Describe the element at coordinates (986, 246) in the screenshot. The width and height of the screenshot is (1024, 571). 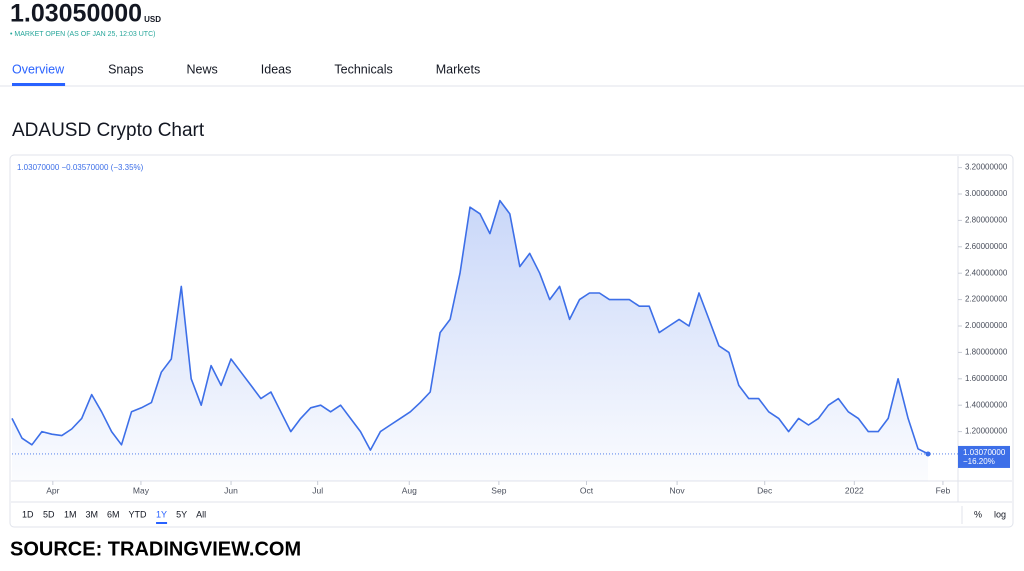
I see `y-tick-label: 2.60000000` at that location.